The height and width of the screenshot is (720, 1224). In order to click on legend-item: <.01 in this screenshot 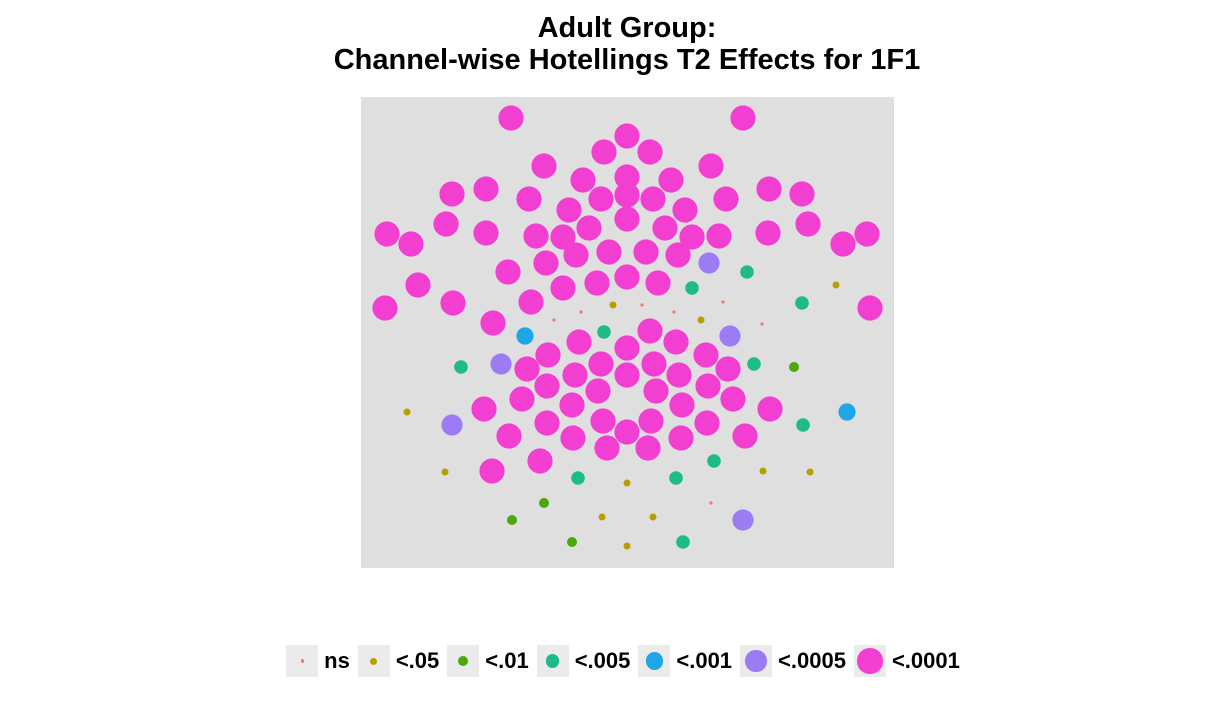, I will do `click(488, 661)`.